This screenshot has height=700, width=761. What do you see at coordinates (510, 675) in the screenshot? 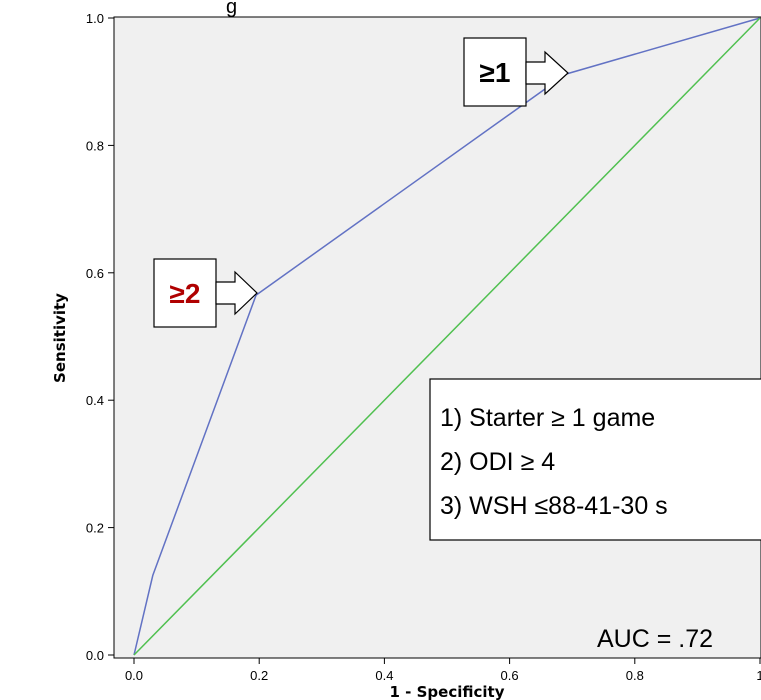
I see `x-tick-label: 0.6` at bounding box center [510, 675].